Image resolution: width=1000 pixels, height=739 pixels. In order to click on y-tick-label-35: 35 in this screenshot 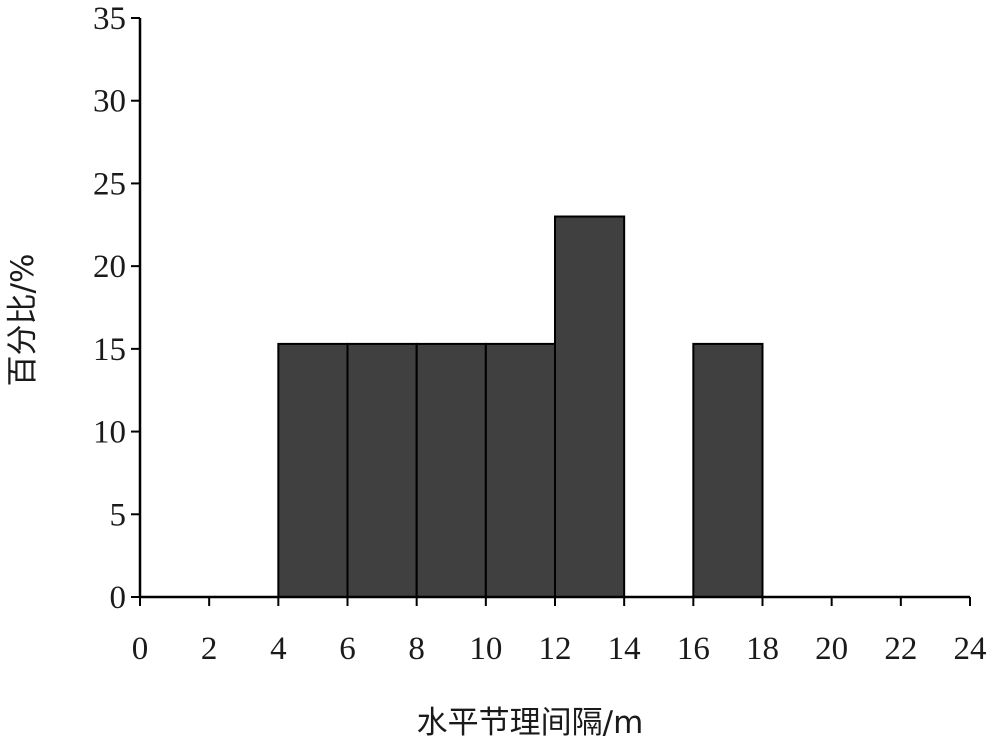, I will do `click(109, 19)`.